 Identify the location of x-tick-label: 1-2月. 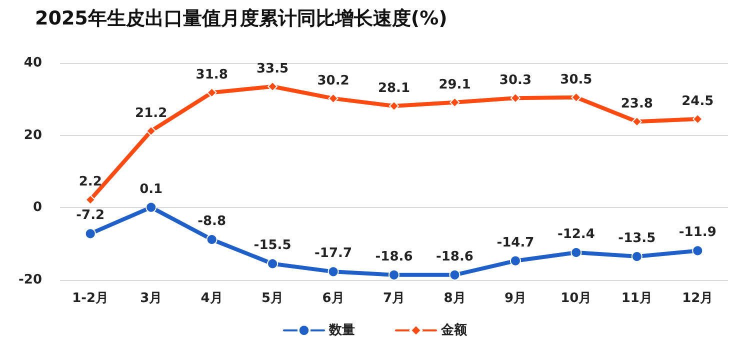
(90, 298).